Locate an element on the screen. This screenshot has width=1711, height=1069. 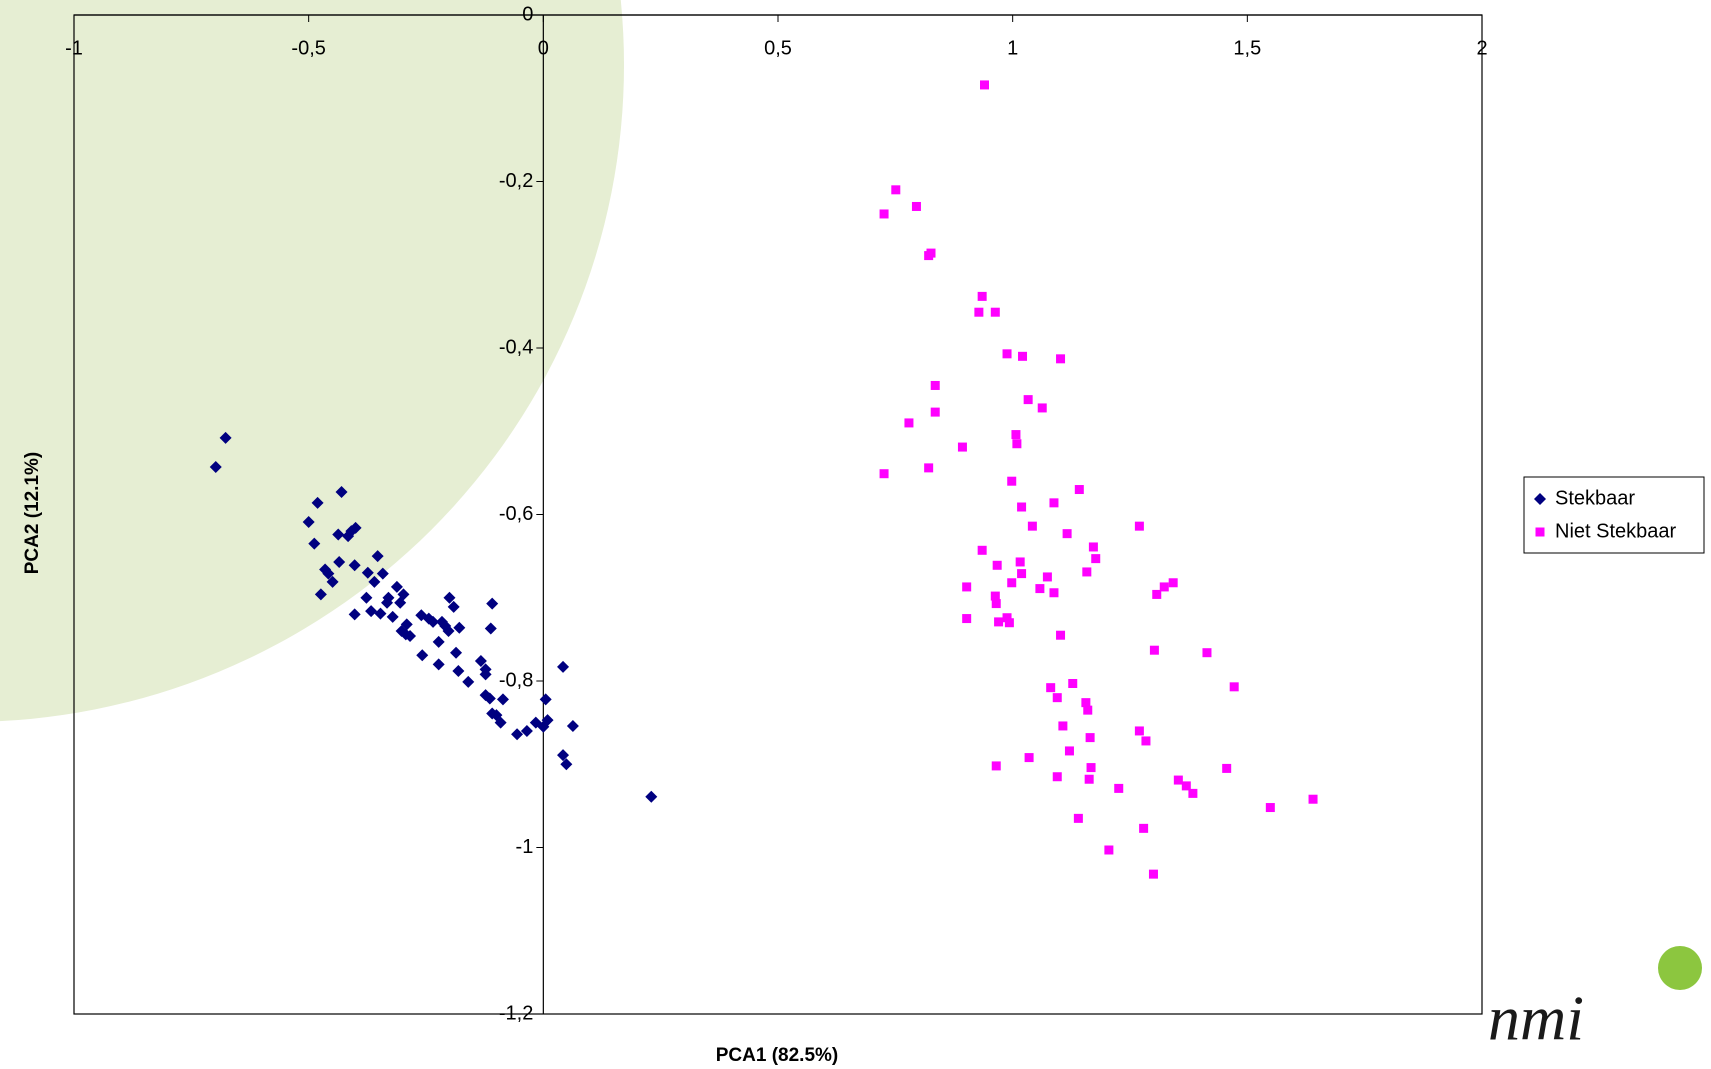
legend-box is located at coordinates (1614, 515).